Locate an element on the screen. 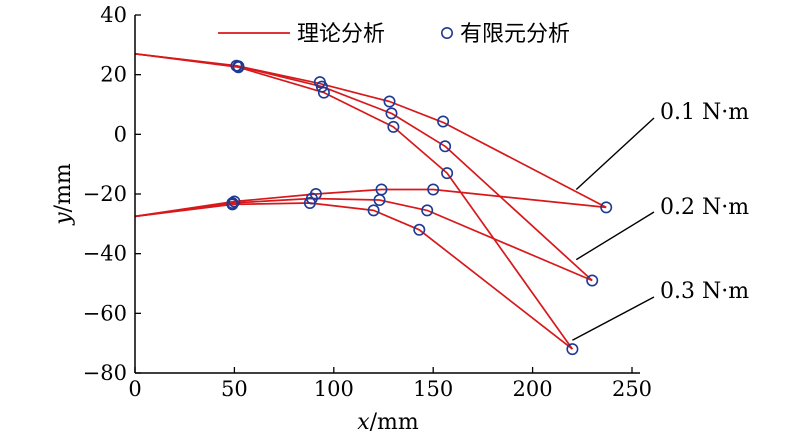  x-axis-title-var: x is located at coordinates (363, 422).